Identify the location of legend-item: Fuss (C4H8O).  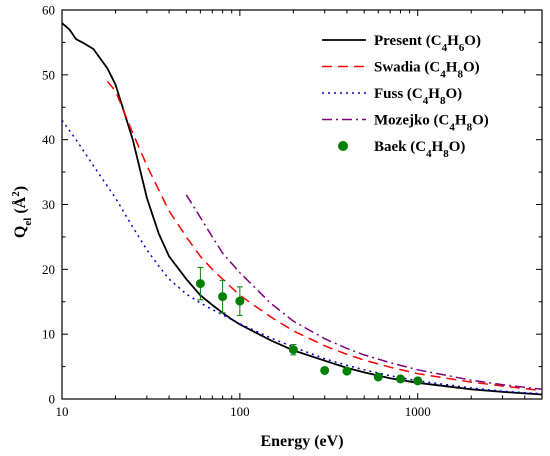
(392, 96).